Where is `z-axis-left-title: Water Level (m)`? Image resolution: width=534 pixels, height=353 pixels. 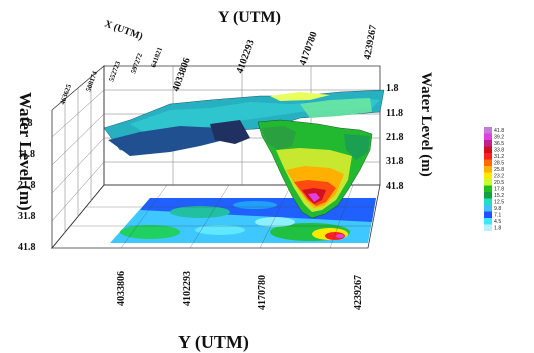
z-axis-left-title: Water Level (m) is located at coordinates (25, 151).